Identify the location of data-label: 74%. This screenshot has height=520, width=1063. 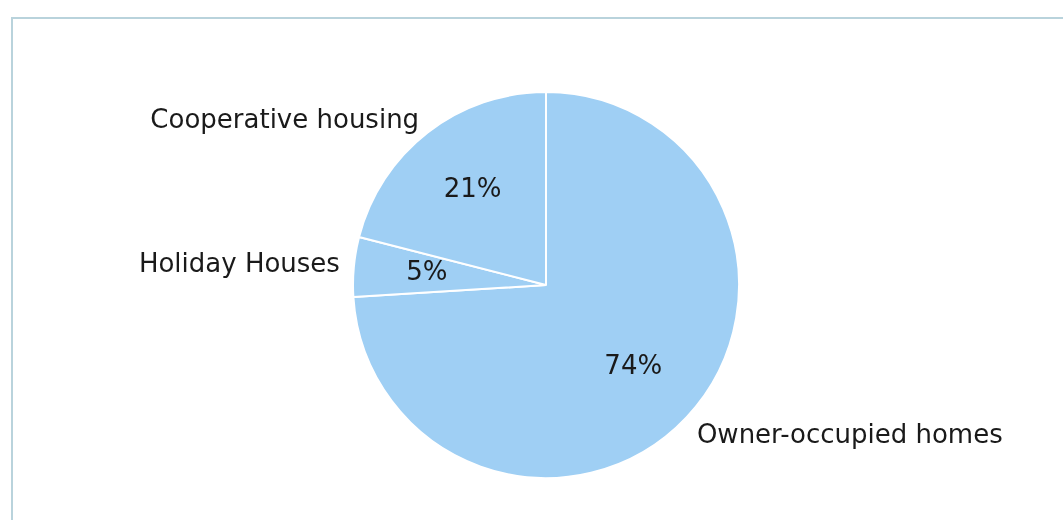
(633, 364).